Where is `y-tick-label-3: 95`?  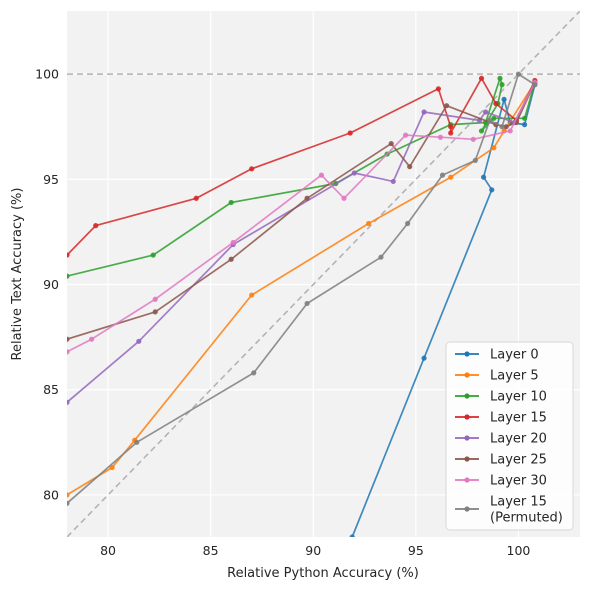 y-tick-label-3: 95 is located at coordinates (51, 179).